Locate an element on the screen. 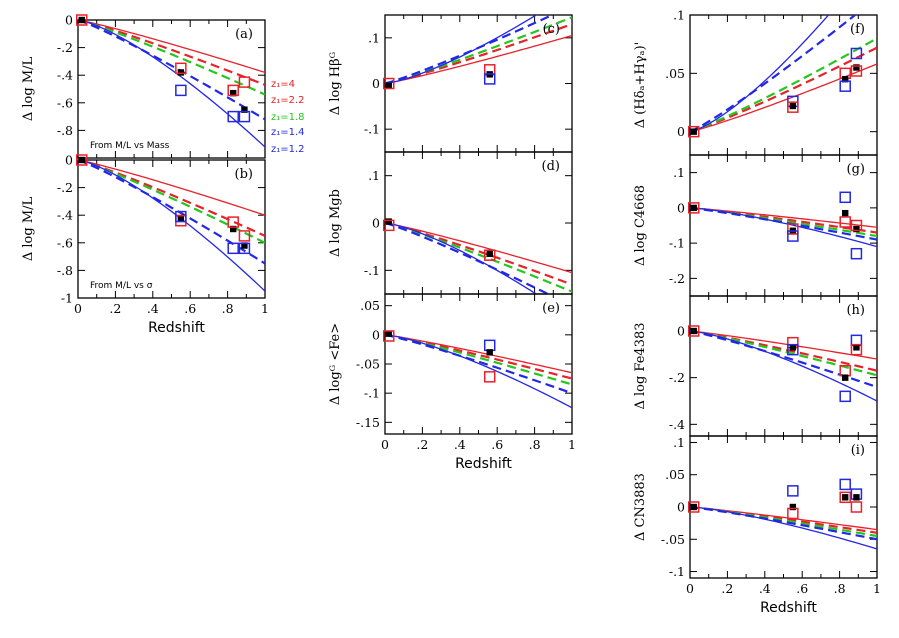 The width and height of the screenshot is (899, 638). y-axis-label: Δ log Fe4383 is located at coordinates (640, 365).